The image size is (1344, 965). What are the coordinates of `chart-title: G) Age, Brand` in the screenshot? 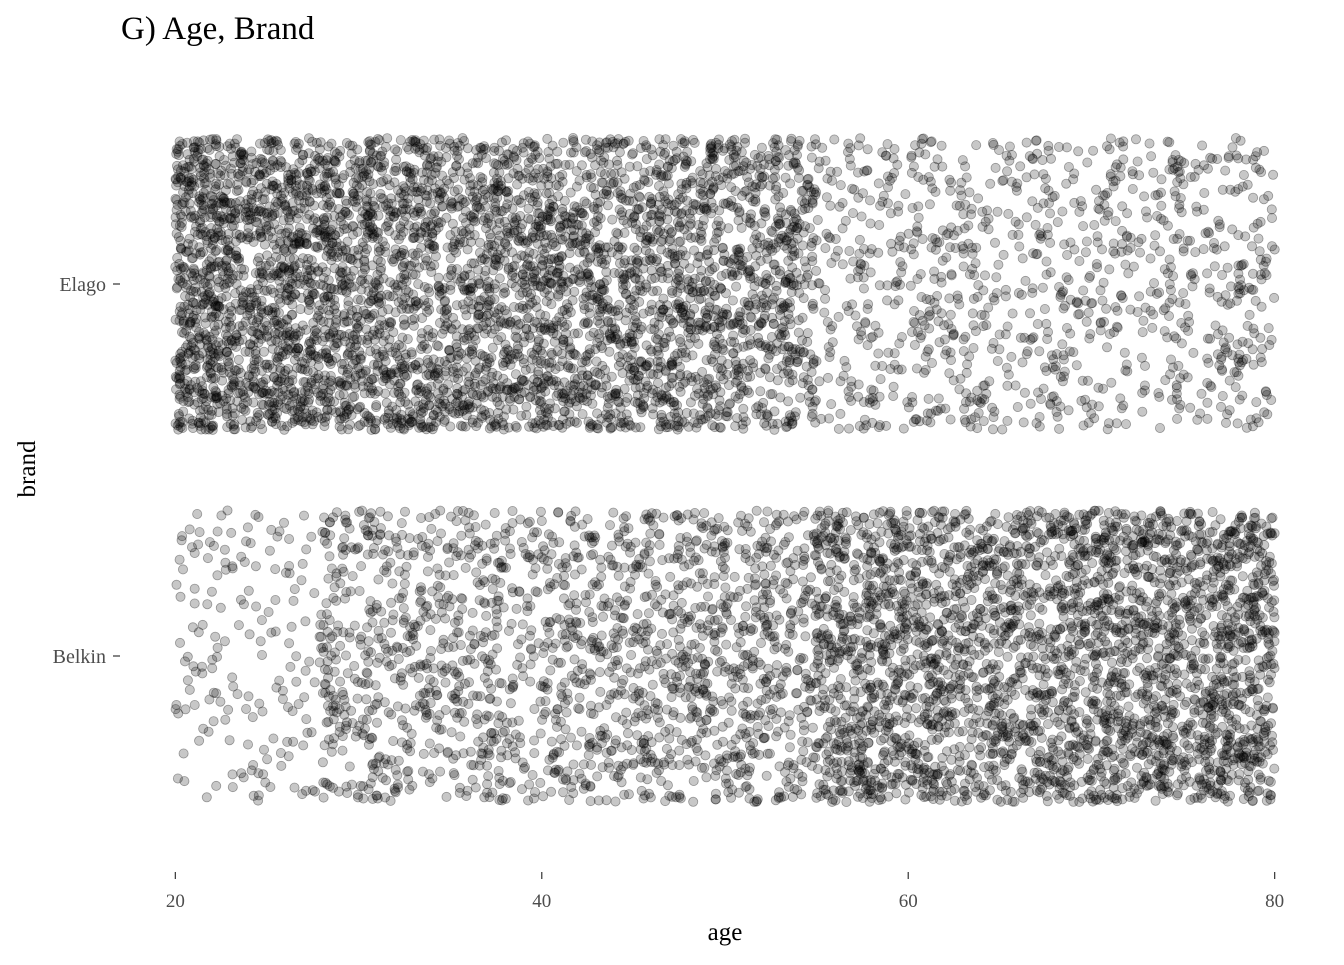 It's located at (218, 29).